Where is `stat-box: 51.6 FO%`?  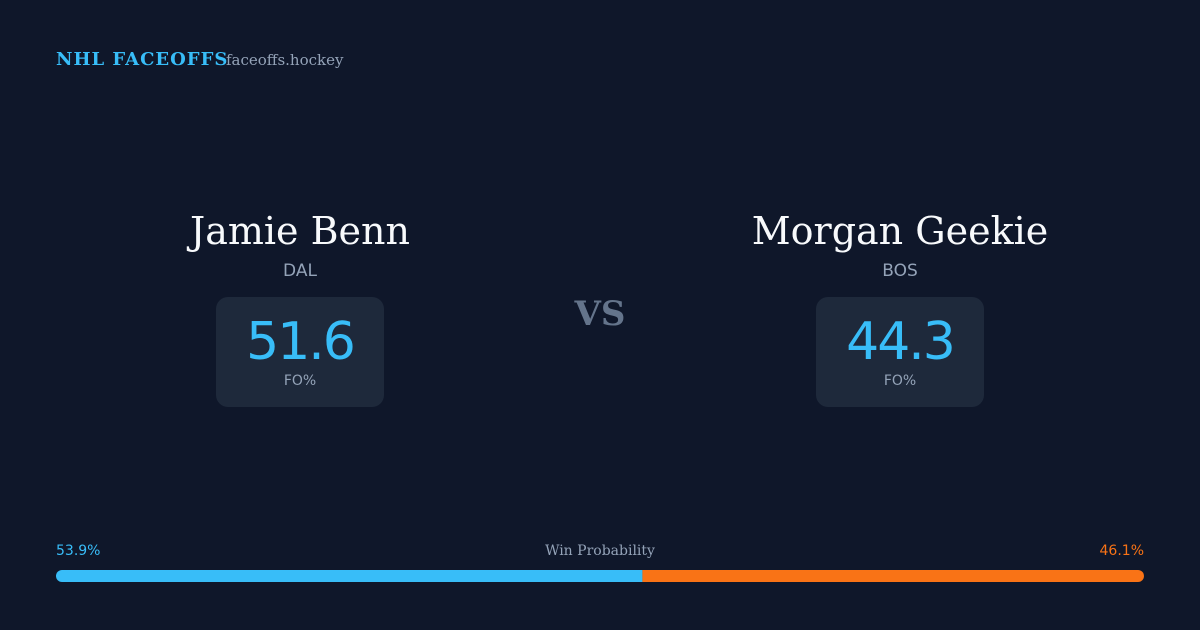 stat-box: 51.6 FO% is located at coordinates (300, 352).